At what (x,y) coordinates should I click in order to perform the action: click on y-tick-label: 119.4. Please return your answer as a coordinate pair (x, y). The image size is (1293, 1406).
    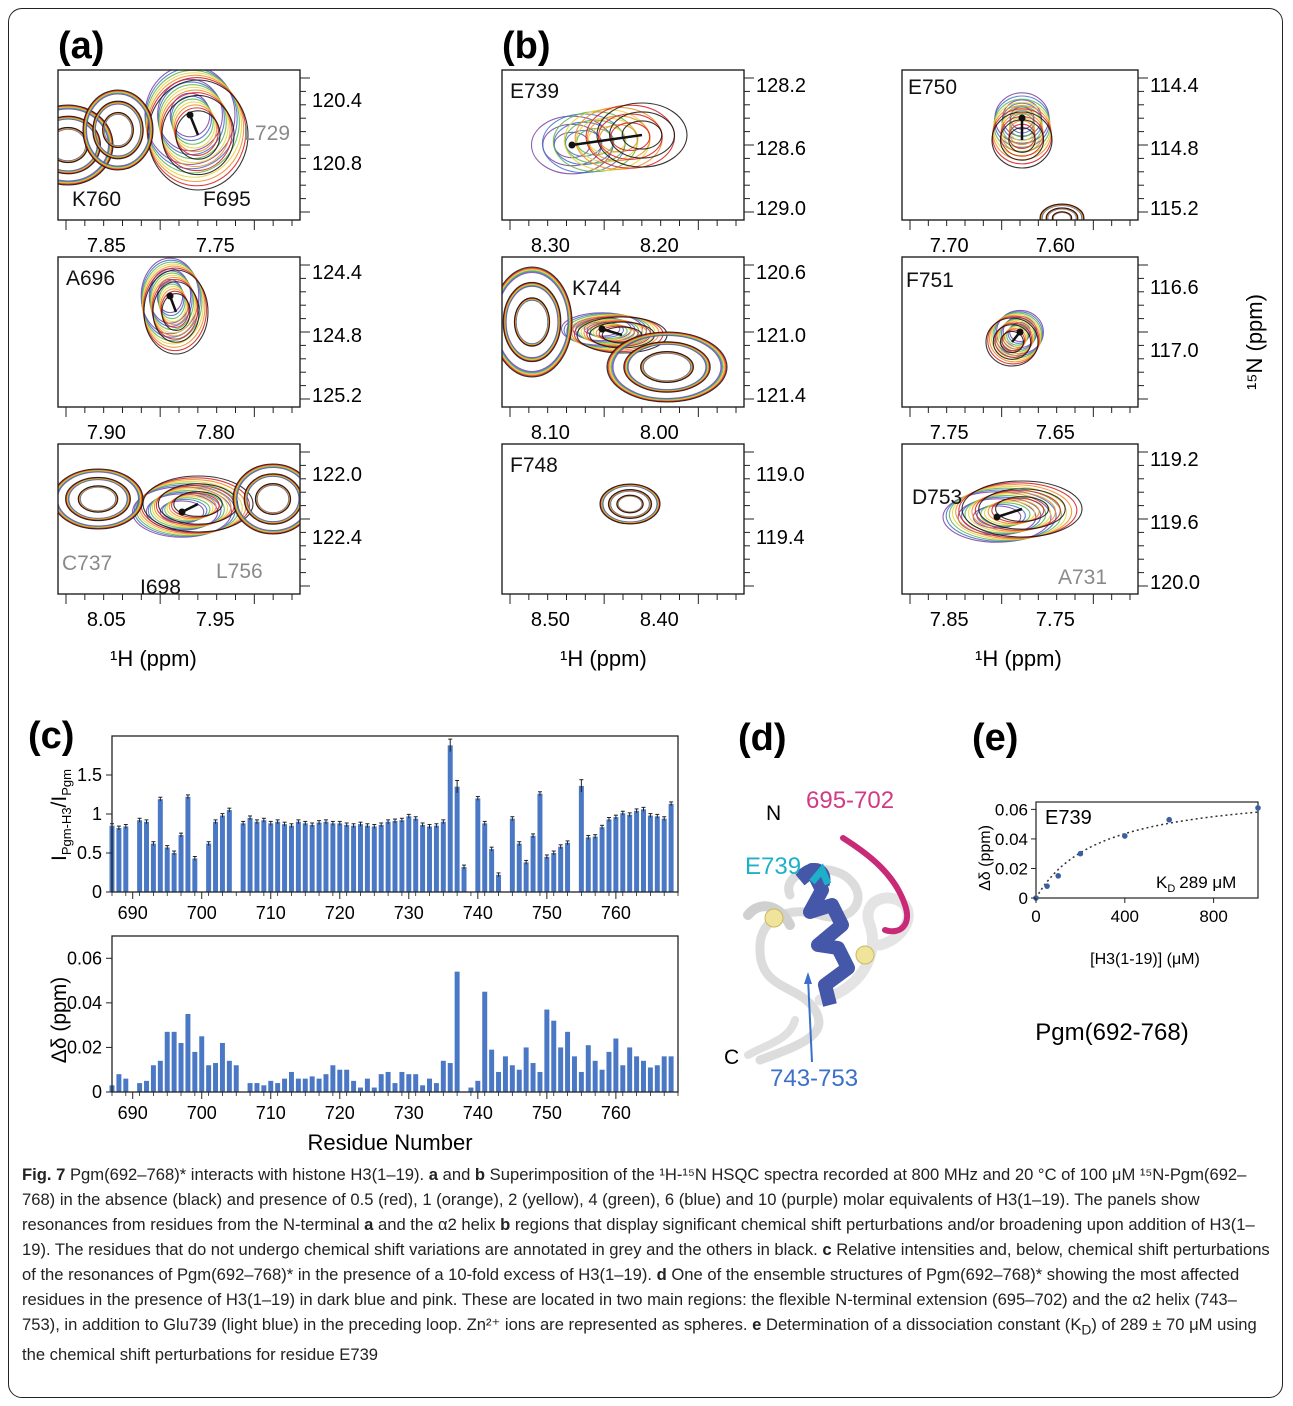
    Looking at the image, I should click on (780, 538).